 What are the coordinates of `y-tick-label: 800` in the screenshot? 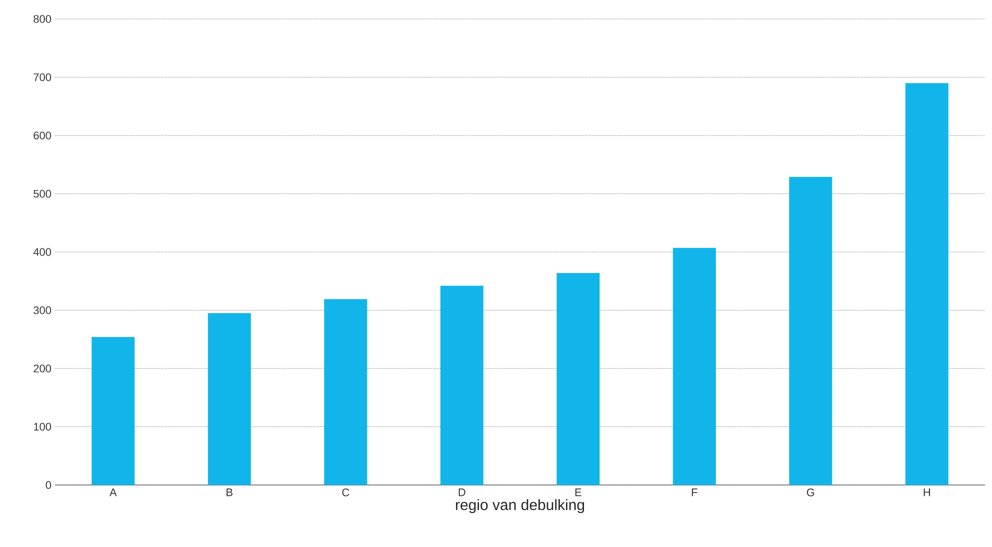 It's located at (43, 19).